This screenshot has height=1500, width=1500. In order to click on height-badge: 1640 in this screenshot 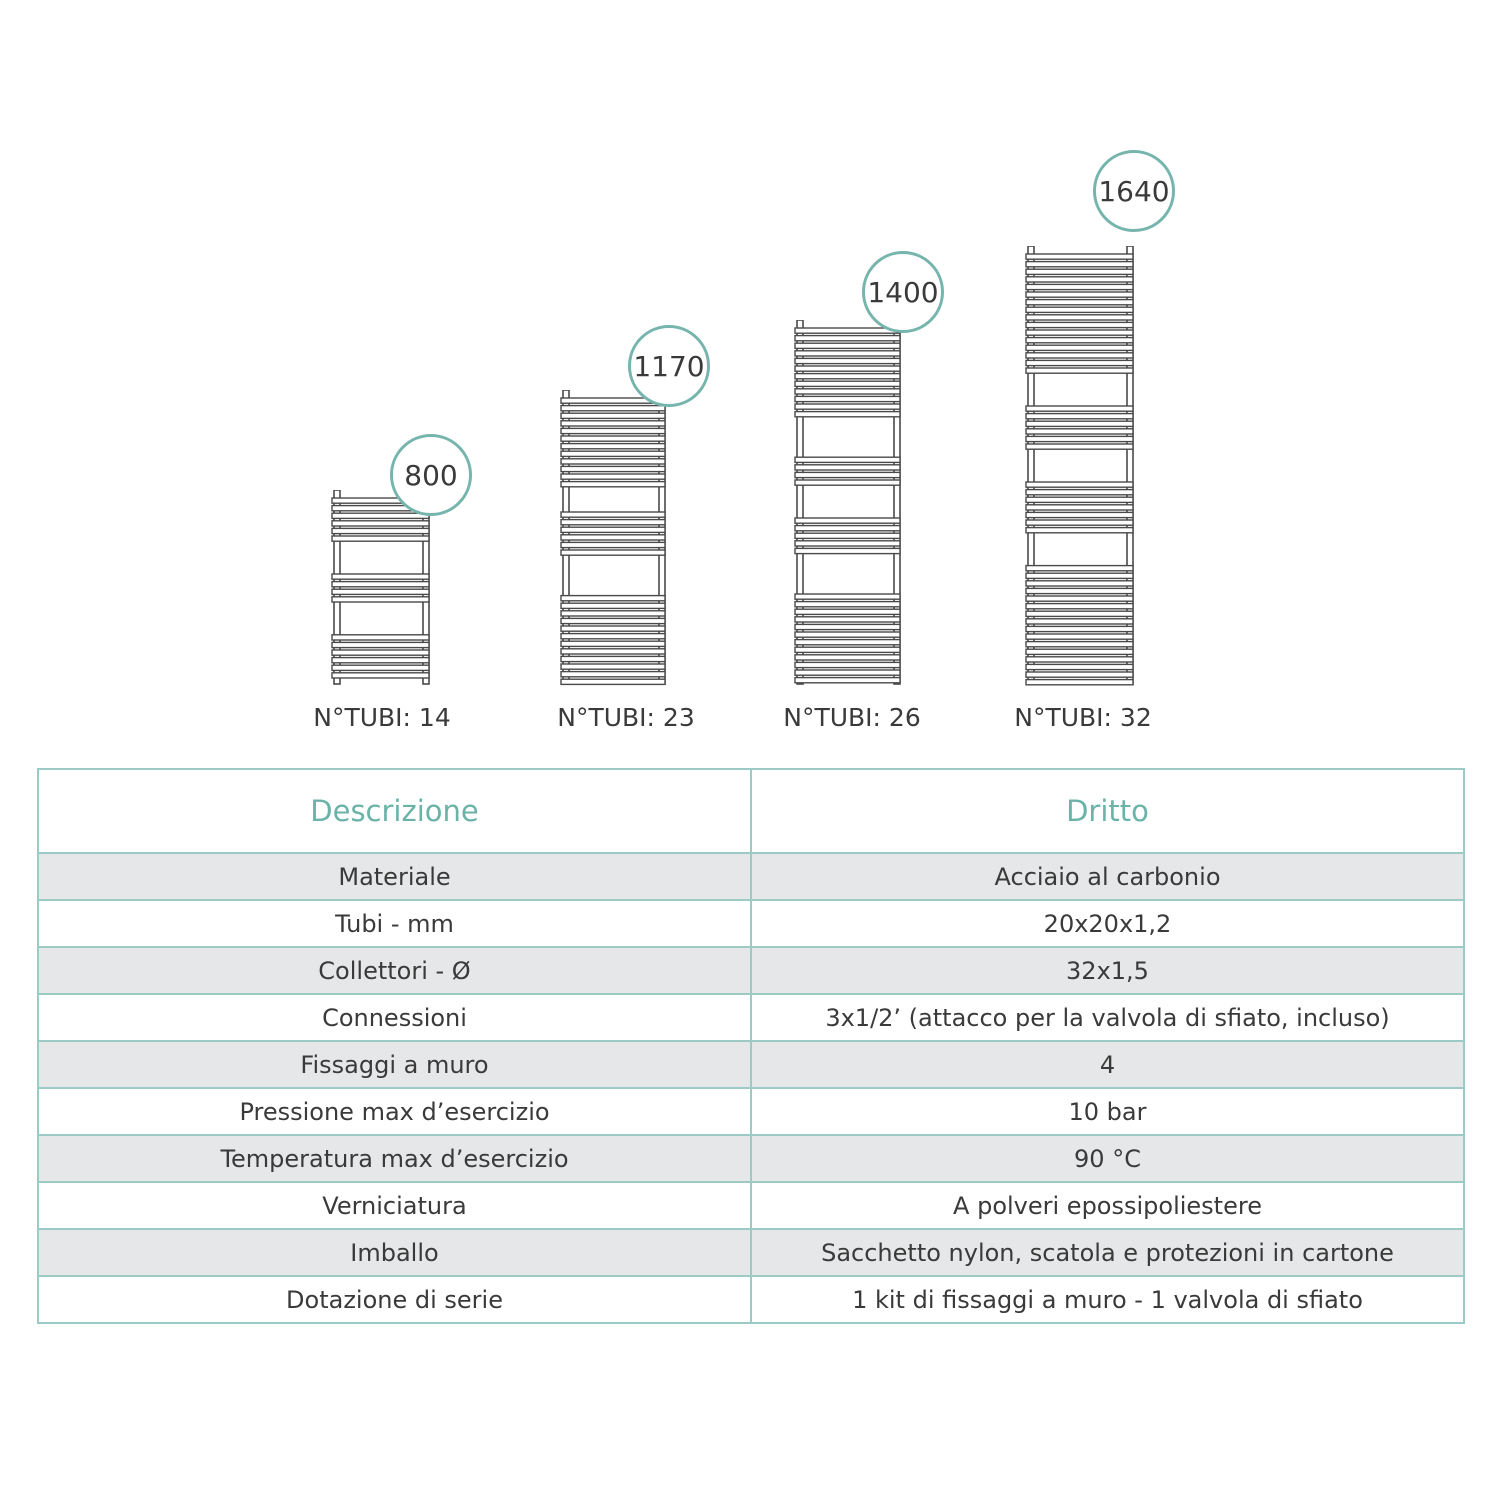, I will do `click(1134, 191)`.